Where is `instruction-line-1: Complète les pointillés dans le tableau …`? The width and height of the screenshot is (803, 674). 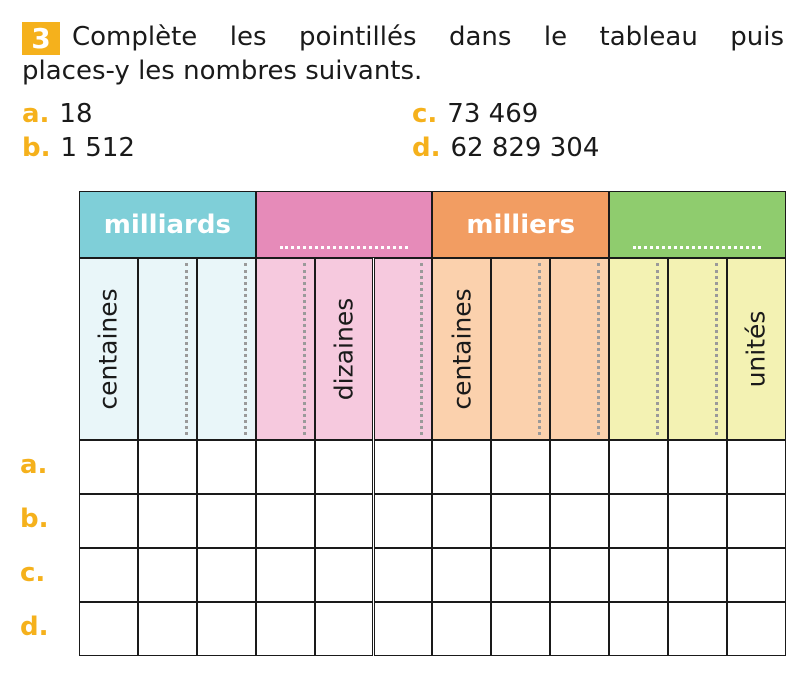
instruction-line-1: Complète les pointillés dans le tableau … is located at coordinates (428, 37).